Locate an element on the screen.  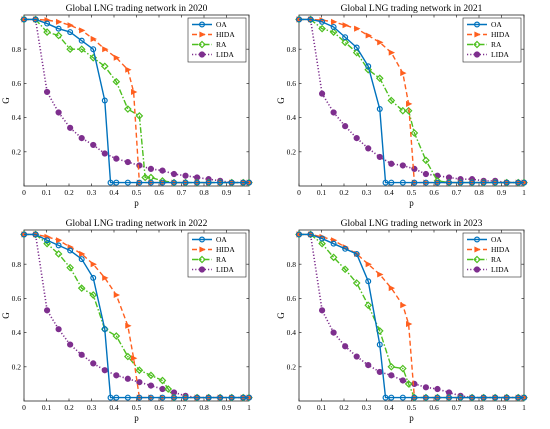
x-tick-label: 0.7 is located at coordinates (182, 407).